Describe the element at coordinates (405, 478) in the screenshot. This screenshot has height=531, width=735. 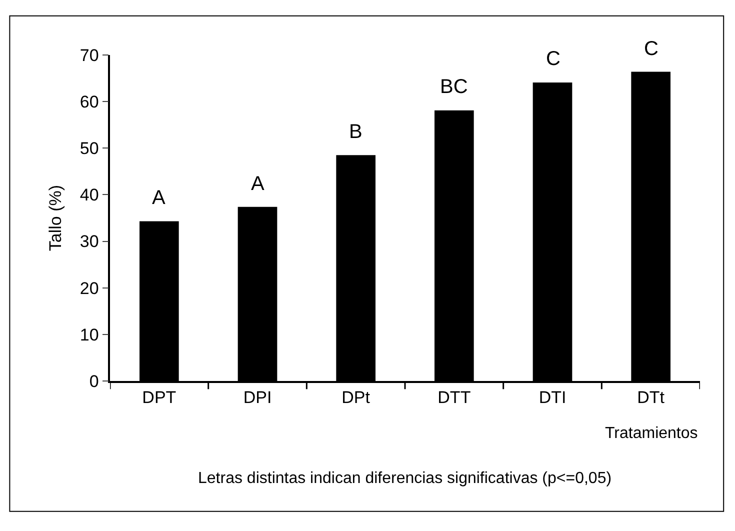
I see `text: Letras distintas indican diferencias significativas (p<=0,05)` at that location.